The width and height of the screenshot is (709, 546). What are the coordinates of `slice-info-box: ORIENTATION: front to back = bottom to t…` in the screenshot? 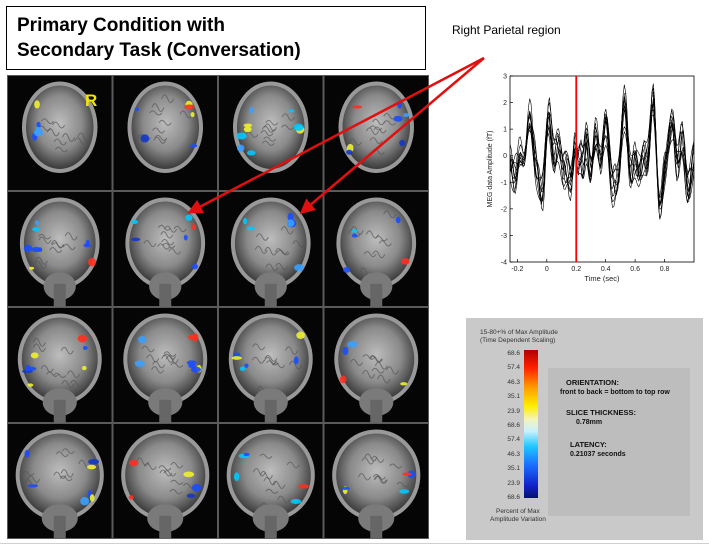 It's located at (619, 442).